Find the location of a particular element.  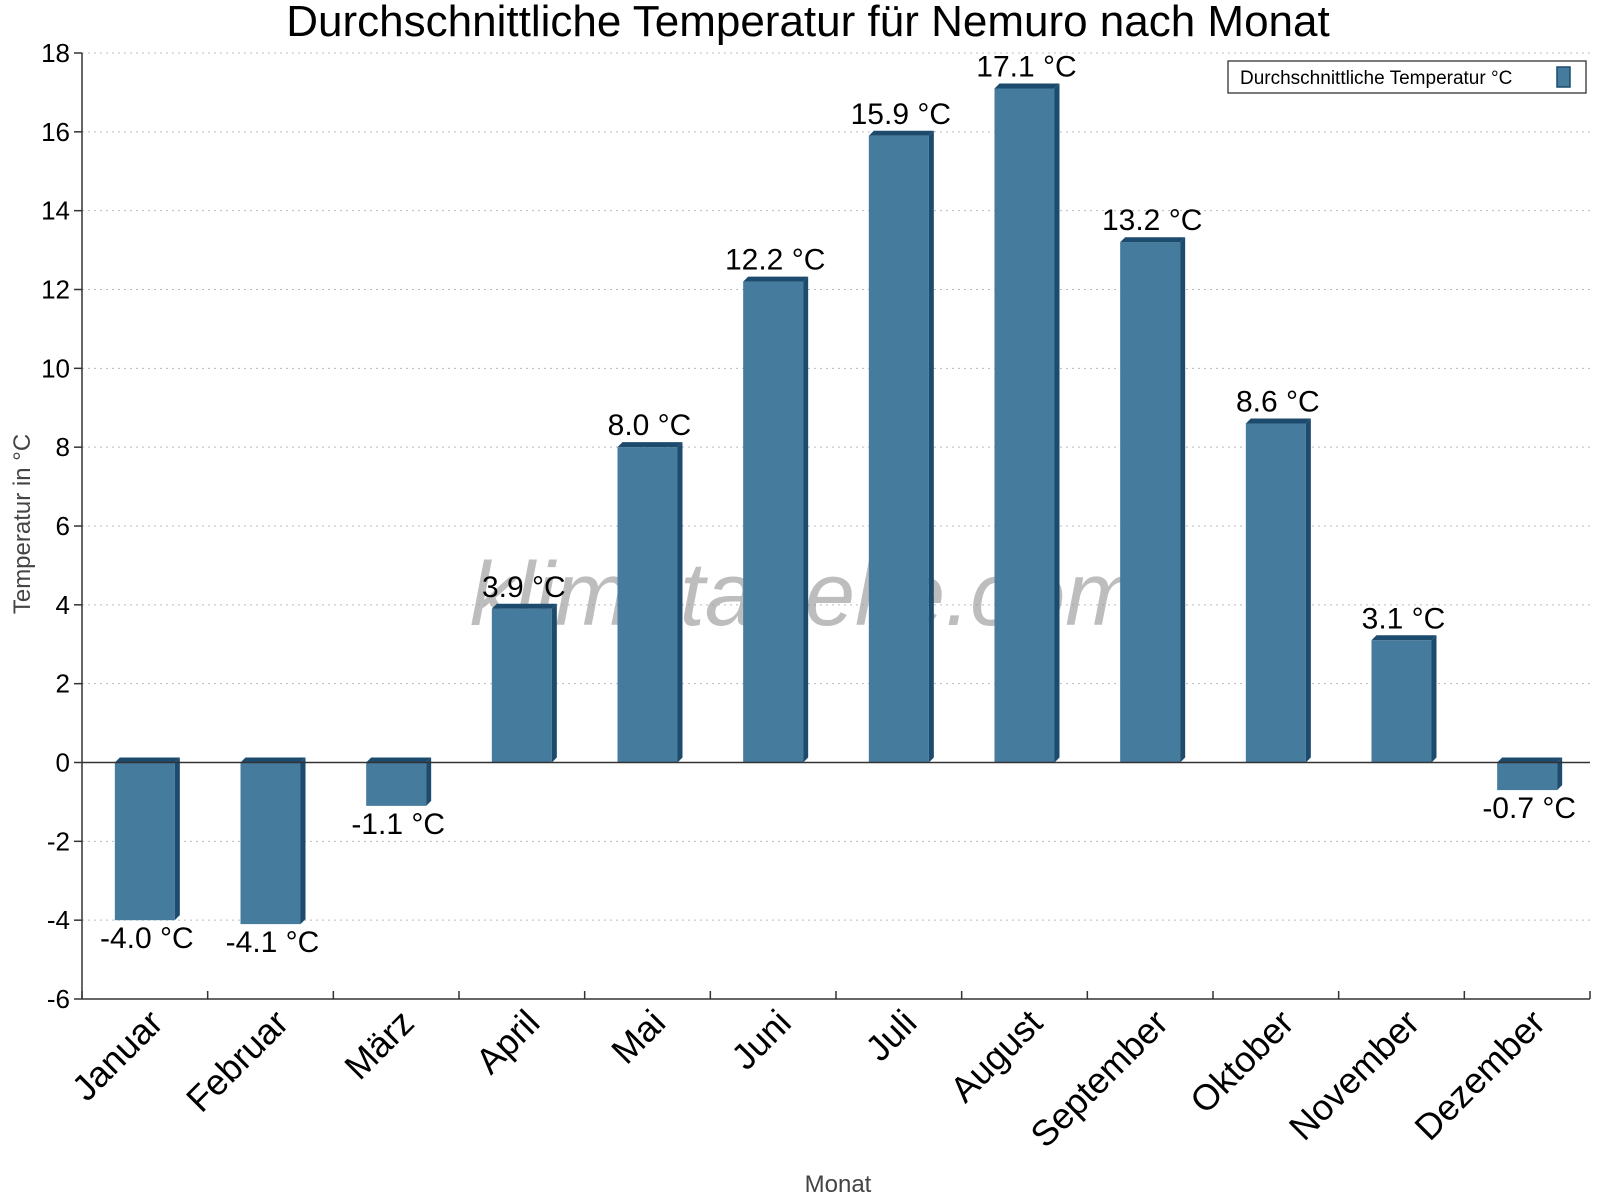

y-tick-label: 12 is located at coordinates (55, 290).